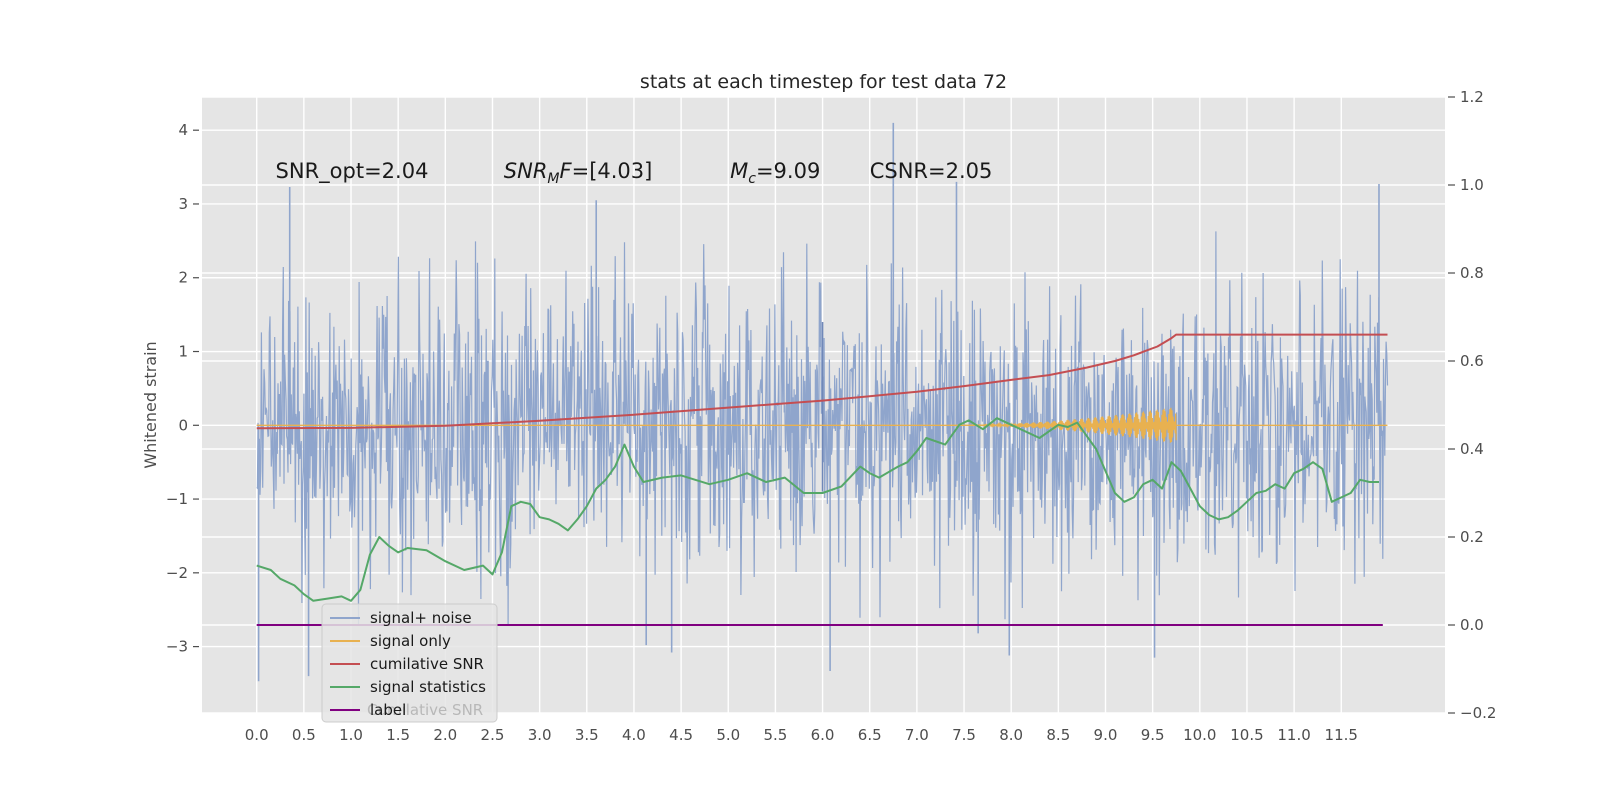 Image resolution: width=1600 pixels, height=800 pixels. What do you see at coordinates (823, 82) in the screenshot?
I see `chart-title: stats at each timestep for test data 72` at bounding box center [823, 82].